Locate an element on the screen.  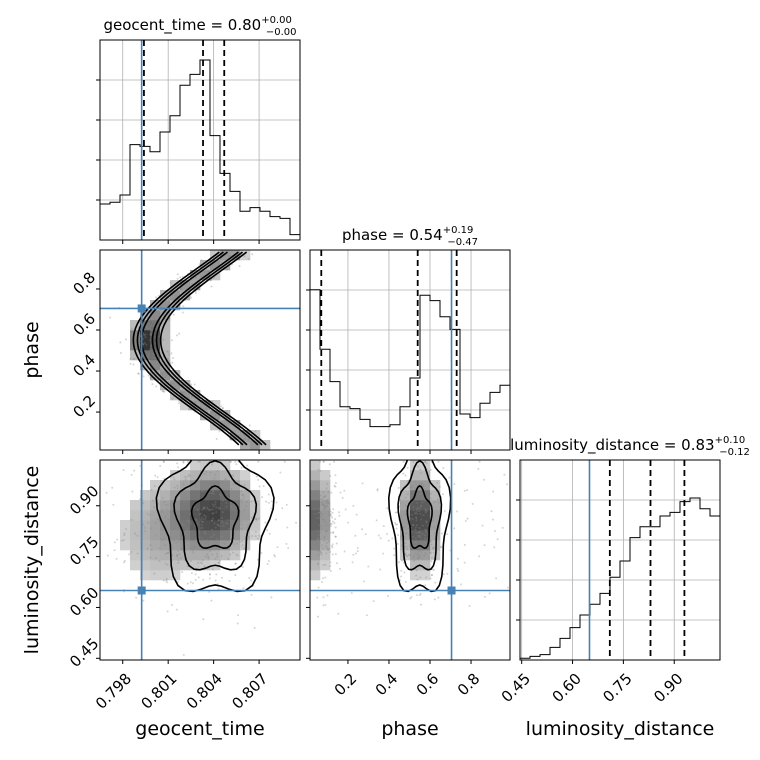
truth-marker is located at coordinates (141, 590).